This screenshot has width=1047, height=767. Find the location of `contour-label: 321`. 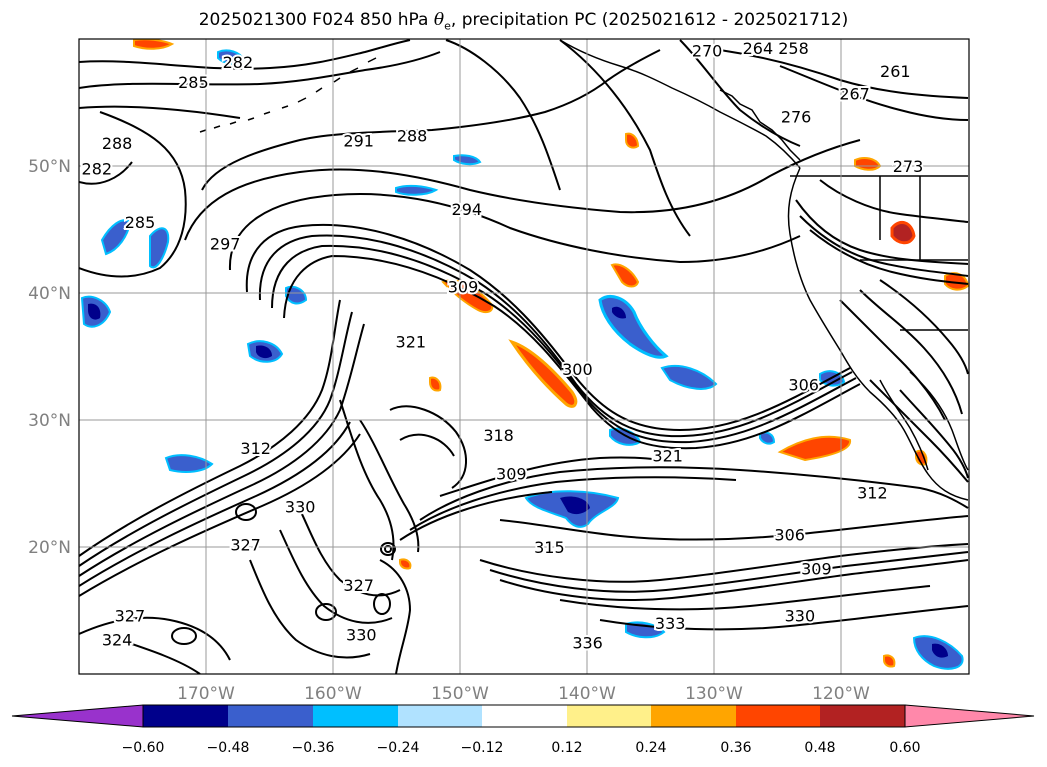

contour-label: 321 is located at coordinates (667, 456).